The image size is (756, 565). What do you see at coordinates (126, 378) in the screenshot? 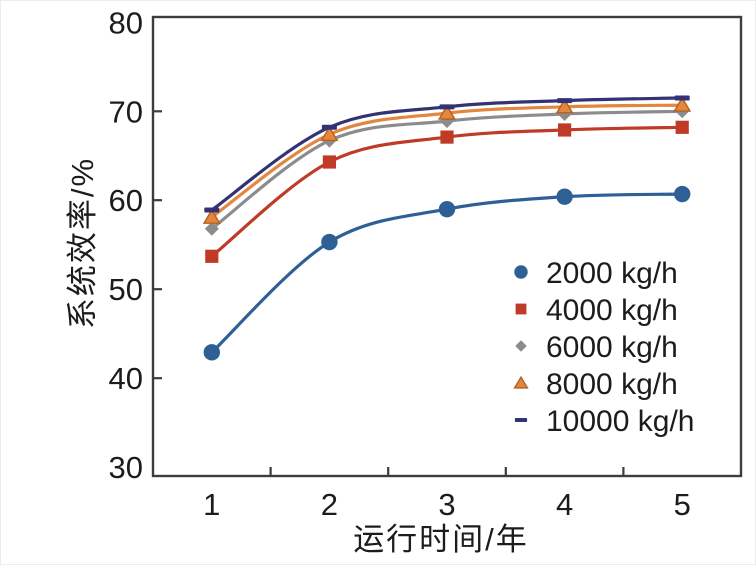
I see `y-tick-label: 40` at bounding box center [126, 378].